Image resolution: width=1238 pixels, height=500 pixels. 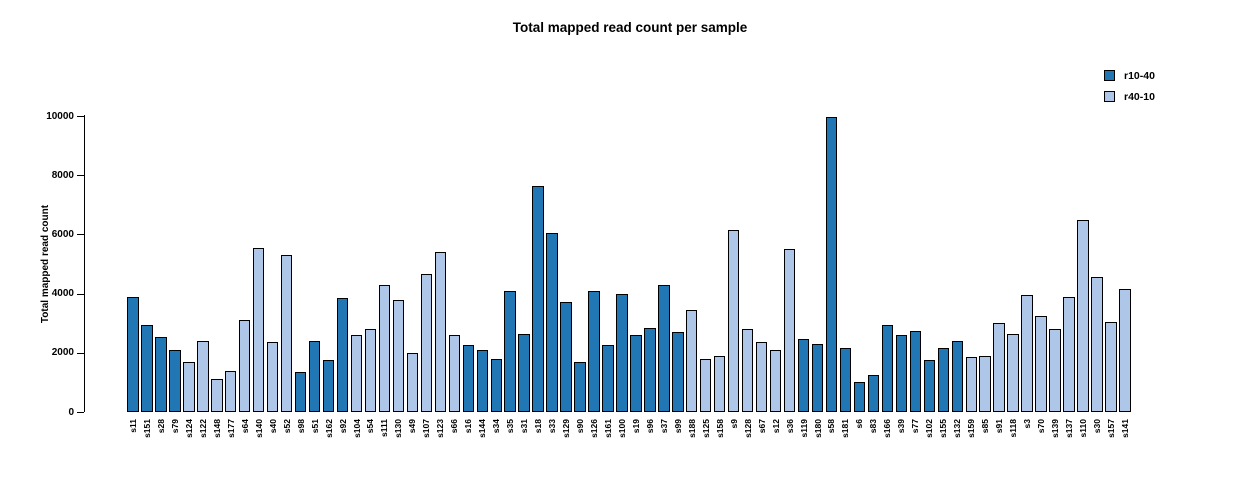 What do you see at coordinates (887, 428) in the screenshot?
I see `x-tick-label-s166: s166` at bounding box center [887, 428].